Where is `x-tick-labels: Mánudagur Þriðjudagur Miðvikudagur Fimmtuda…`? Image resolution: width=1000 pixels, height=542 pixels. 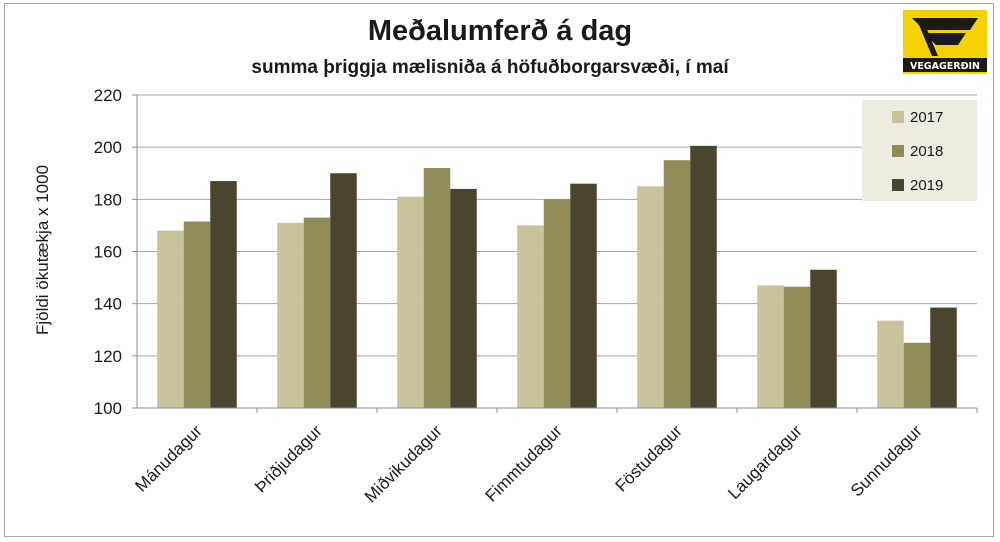 x-tick-labels: Mánudagur Þriðjudagur Miðvikudagur Fimmtuda… is located at coordinates (529, 463).